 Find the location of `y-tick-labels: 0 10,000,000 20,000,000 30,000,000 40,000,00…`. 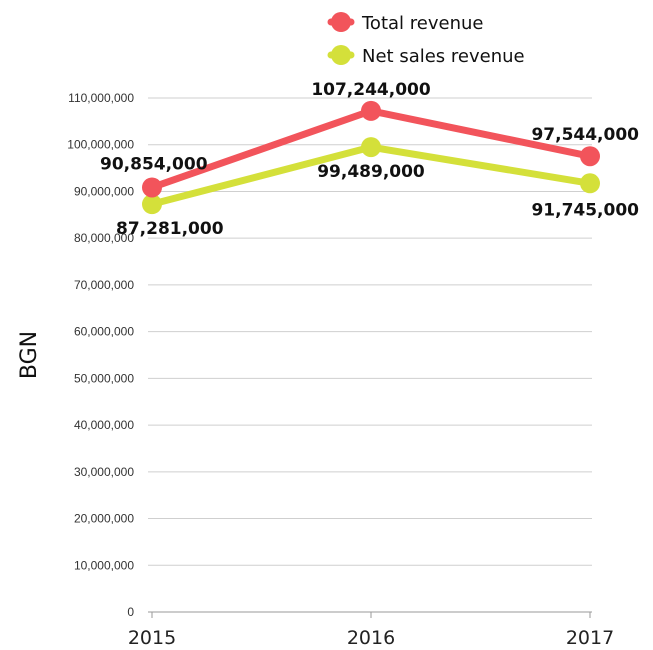

y-tick-labels: 0 10,000,000 20,000,000 30,000,000 40,000,00… is located at coordinates (100, 355).